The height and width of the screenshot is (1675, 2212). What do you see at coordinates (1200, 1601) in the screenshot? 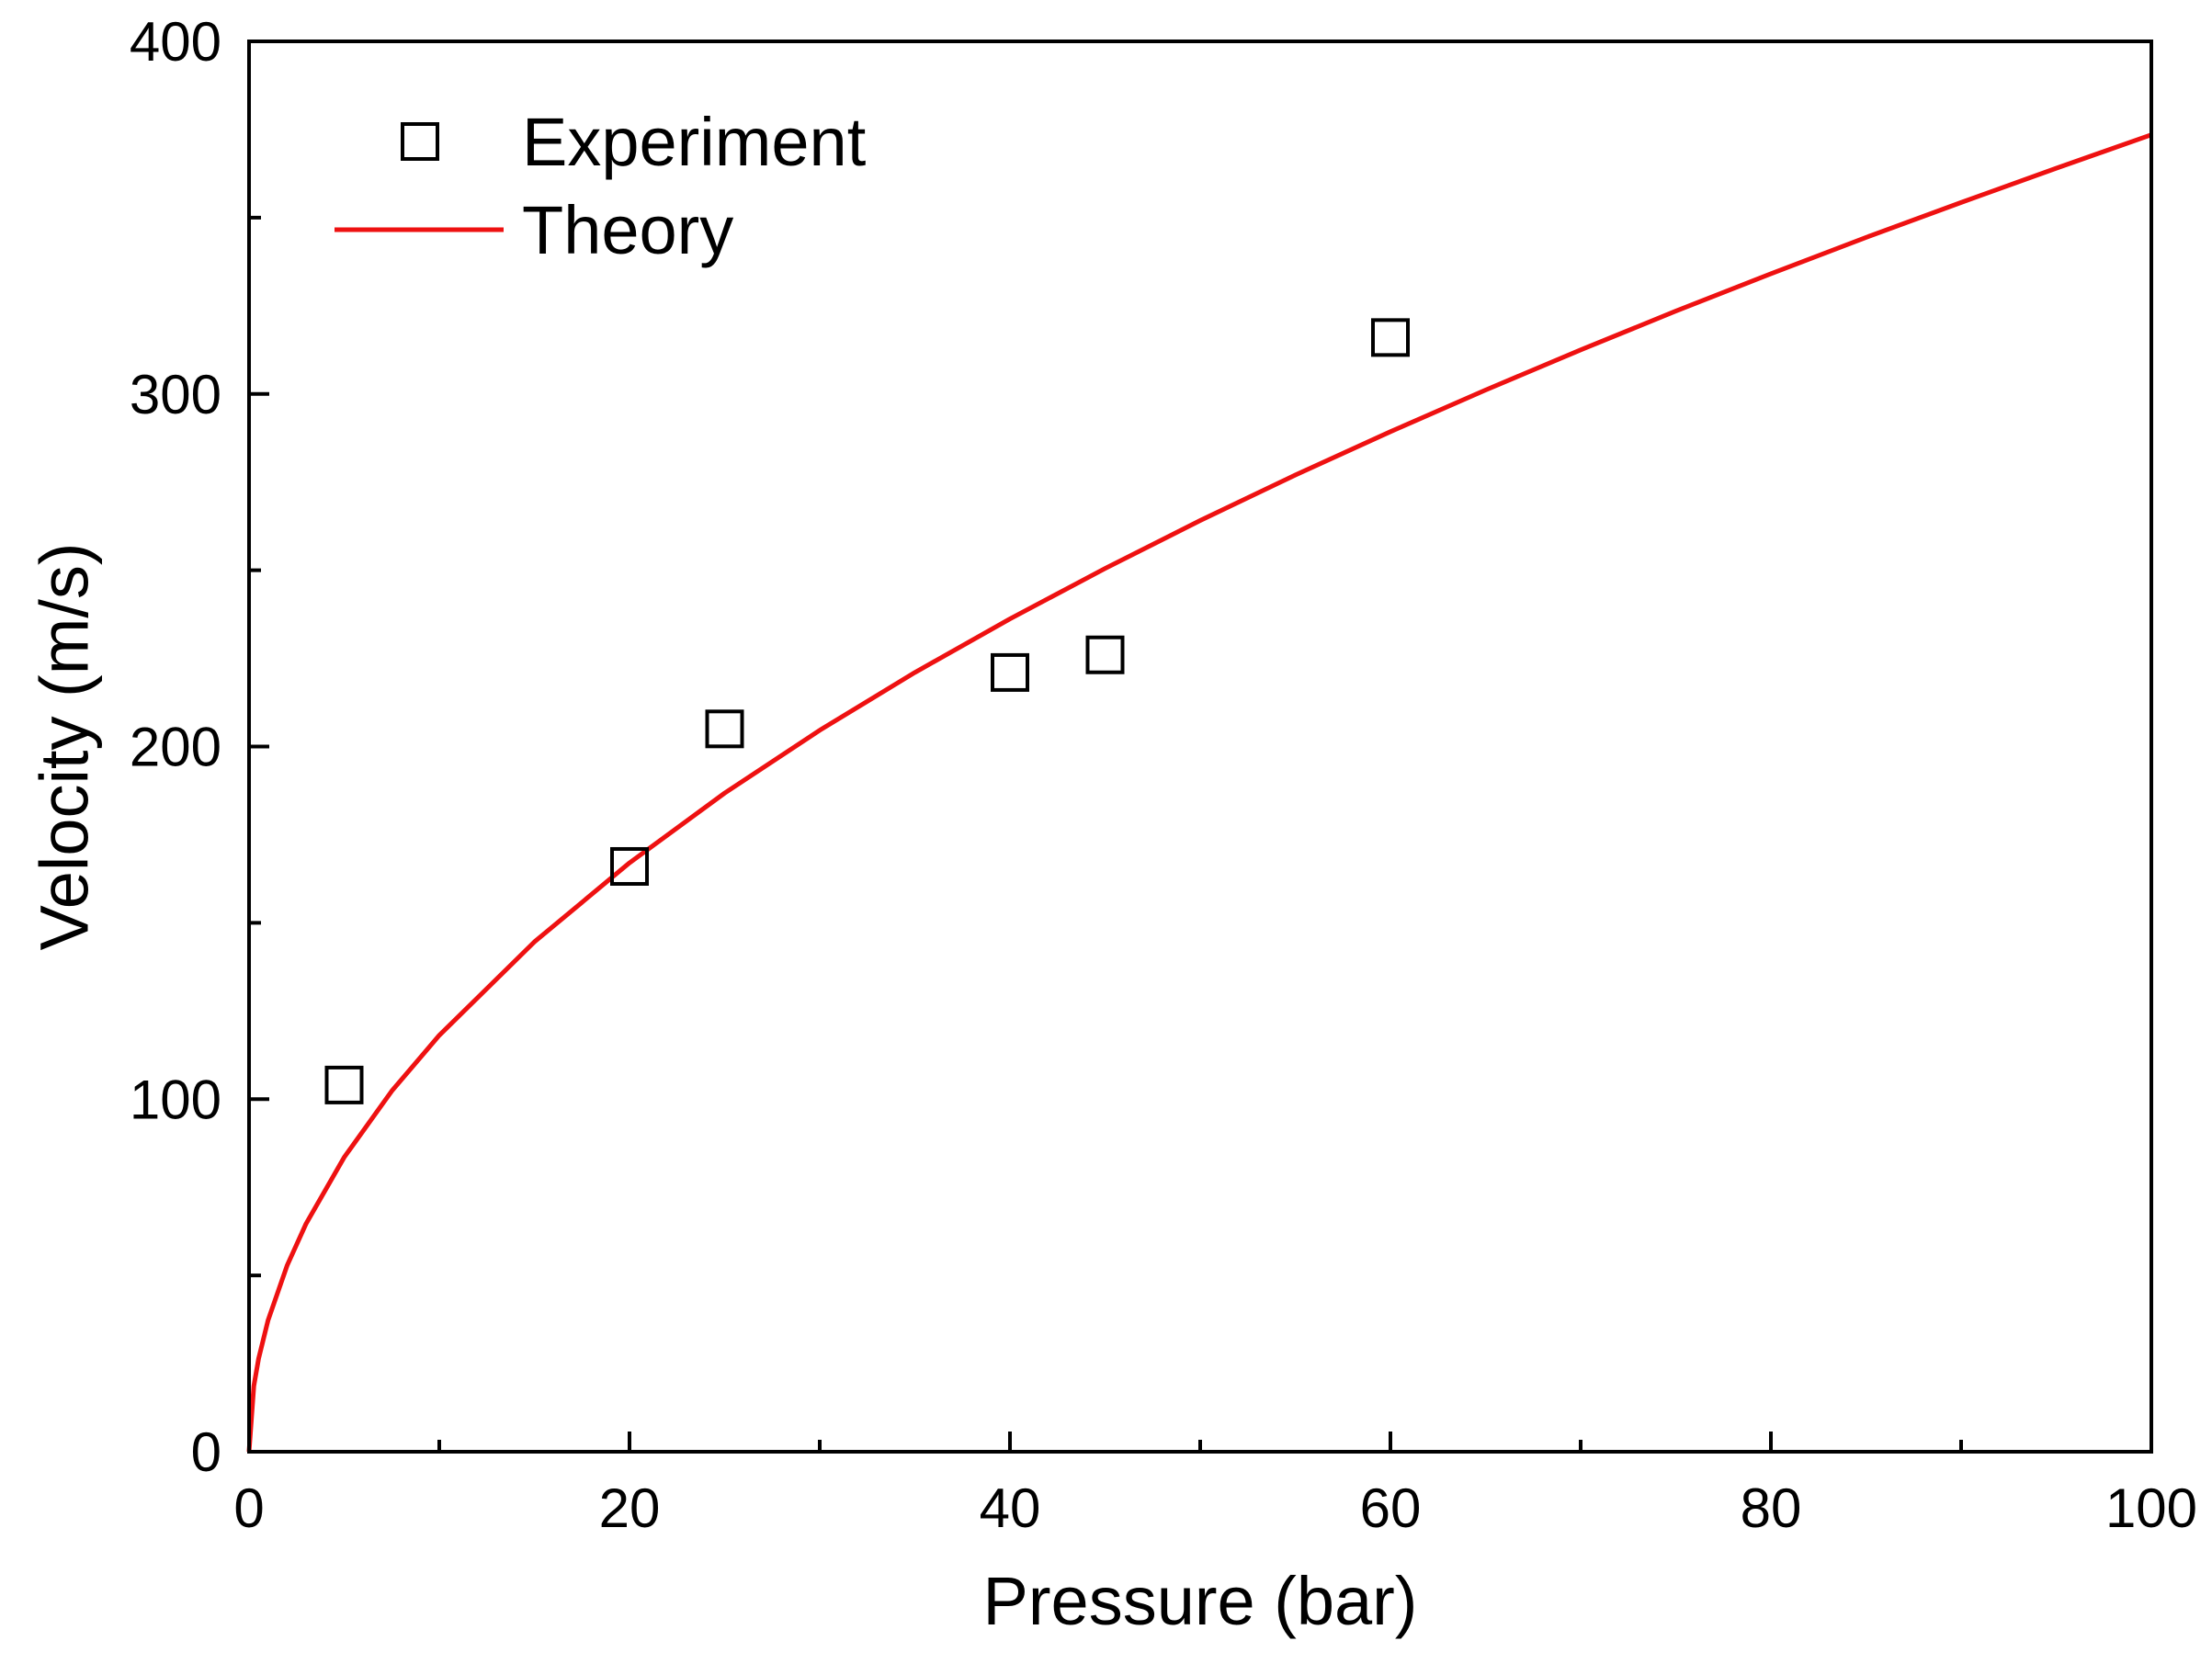
I see `x-axis-title: Pressure (bar)` at bounding box center [1200, 1601].